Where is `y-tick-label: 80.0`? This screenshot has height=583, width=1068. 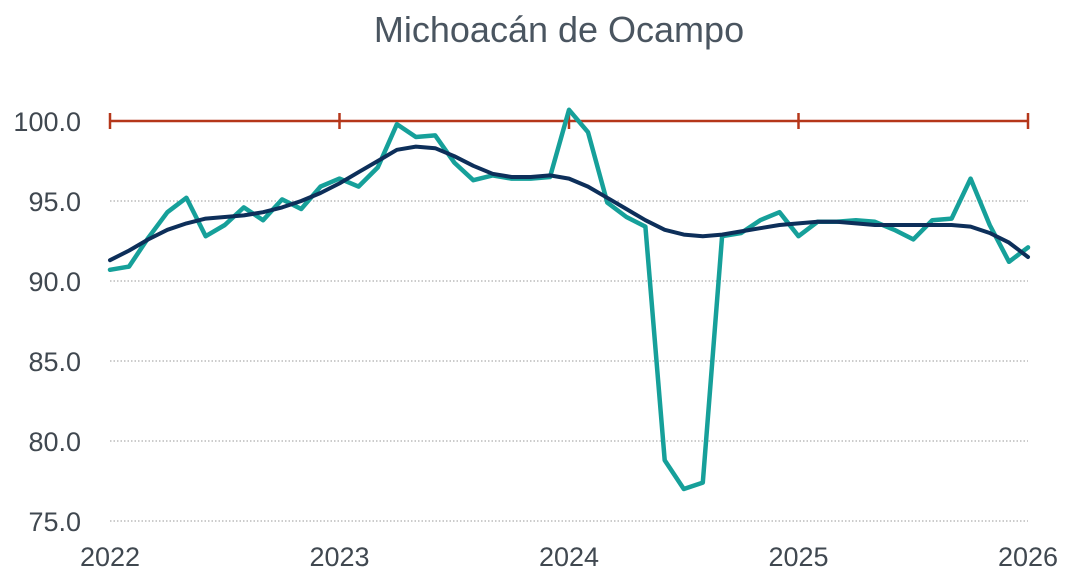 y-tick-label: 80.0 is located at coordinates (54, 442).